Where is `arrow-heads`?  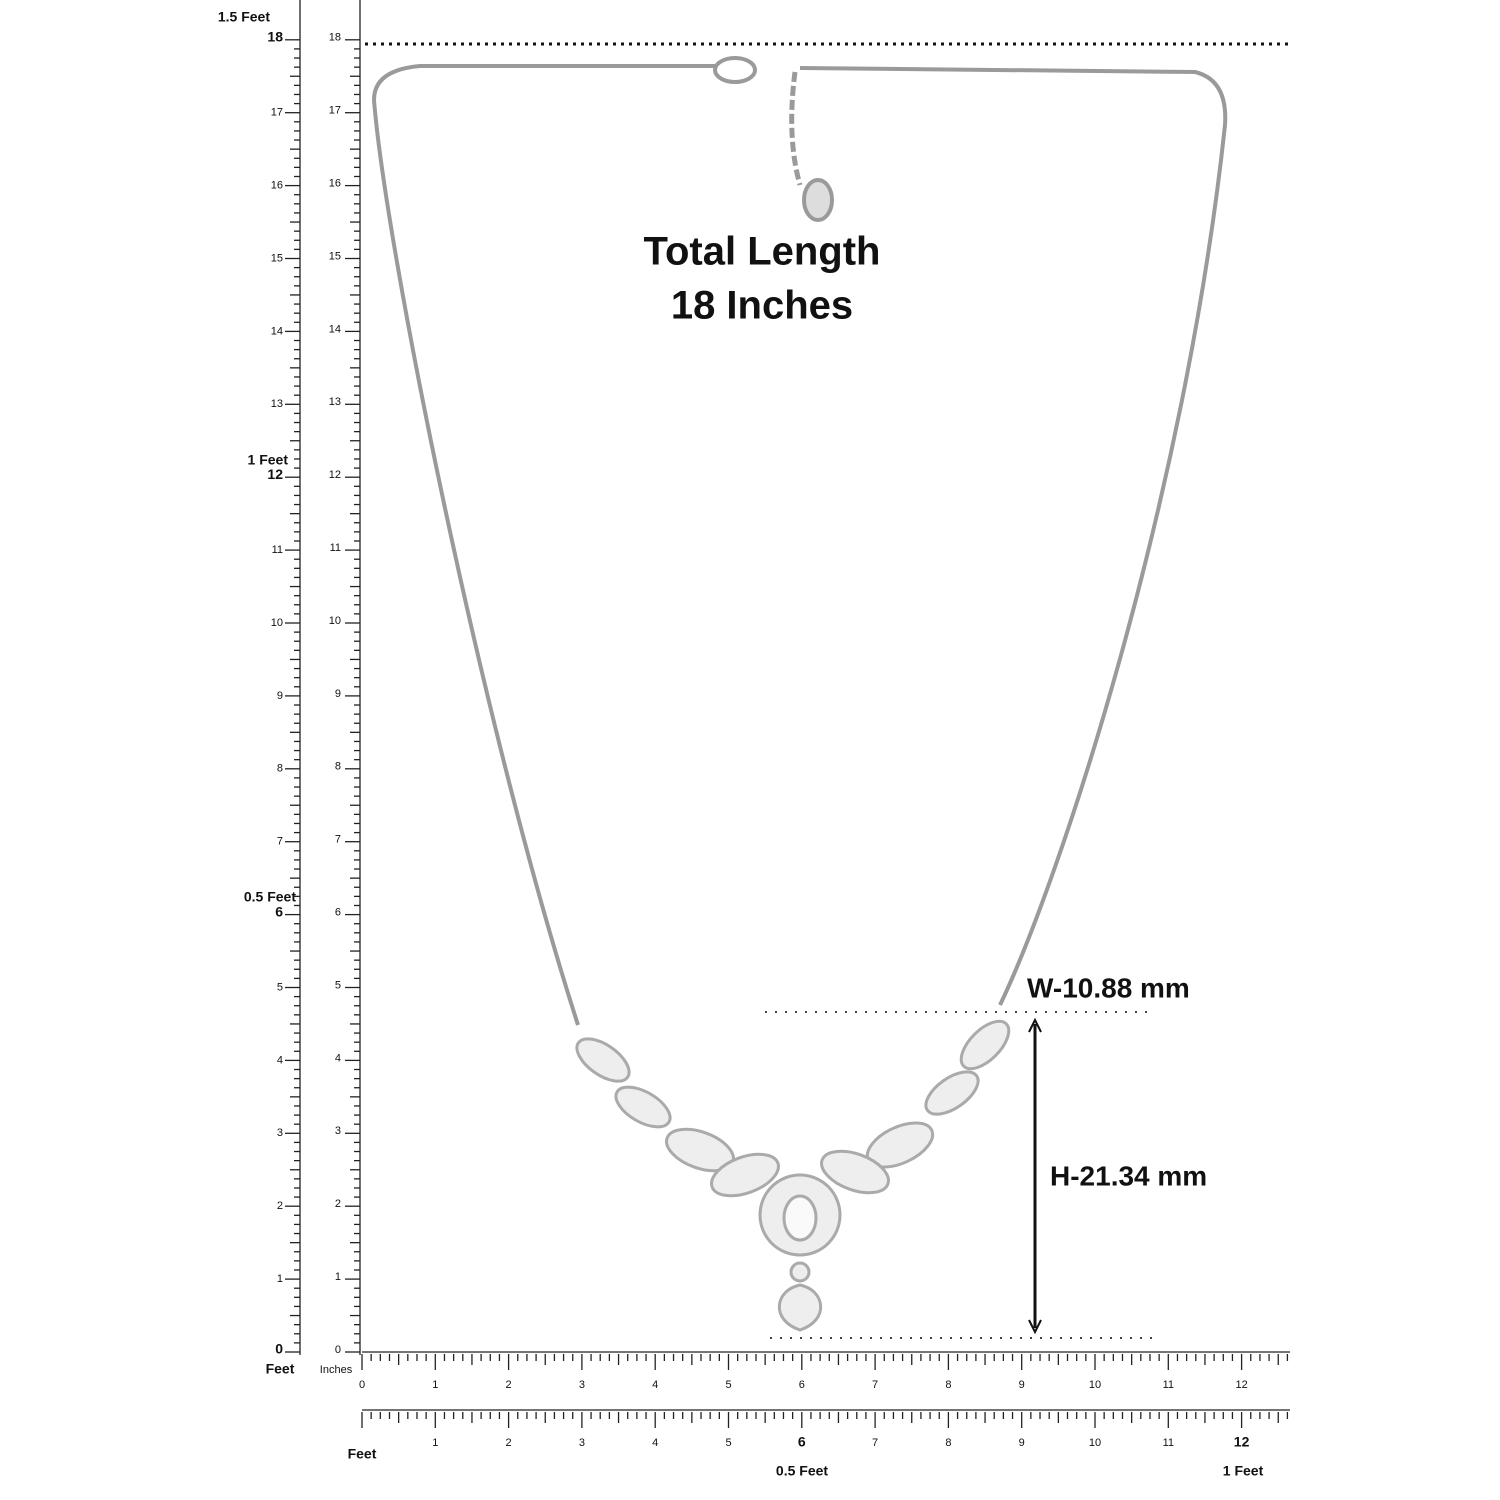
arrow-heads is located at coordinates (1035, 1176).